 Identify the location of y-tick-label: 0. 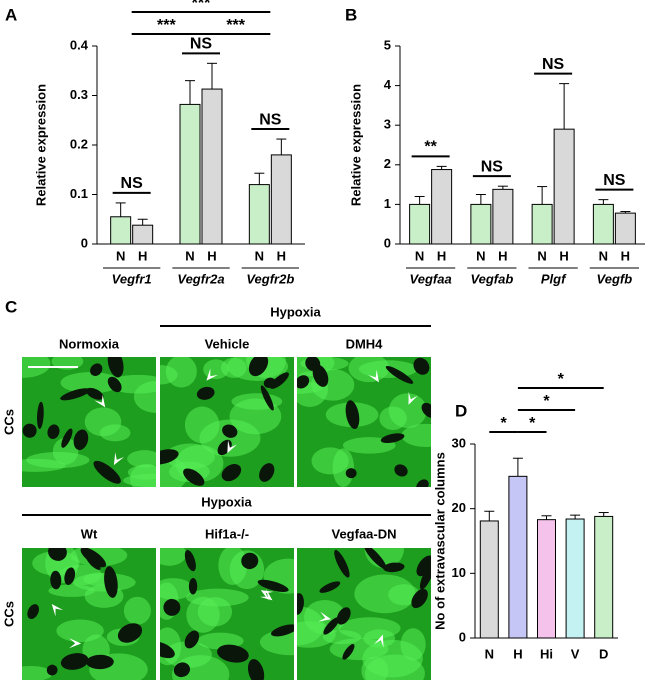
(387, 242).